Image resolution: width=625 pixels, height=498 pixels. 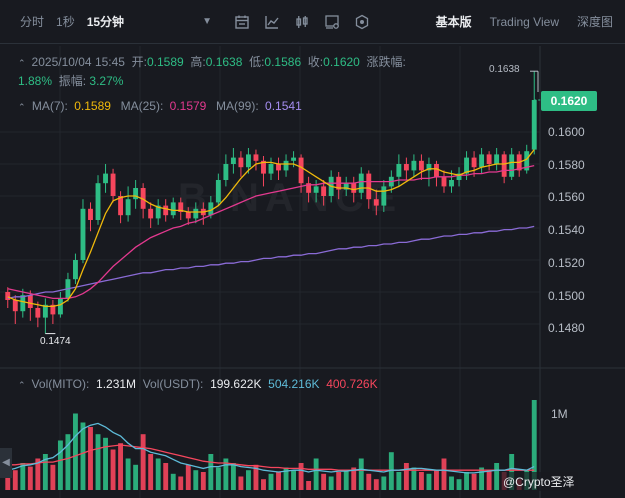 I want to click on vol-mito-label: Vol(MITO):, so click(x=60, y=384).